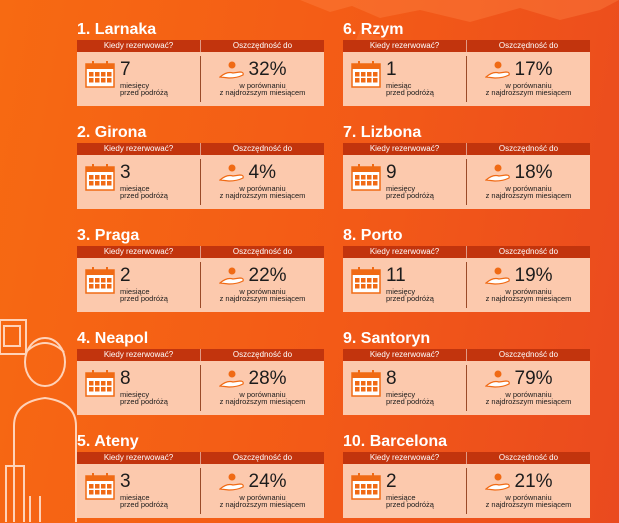 The width and height of the screenshot is (619, 523). What do you see at coordinates (533, 172) in the screenshot?
I see `saving-value: 18%` at bounding box center [533, 172].